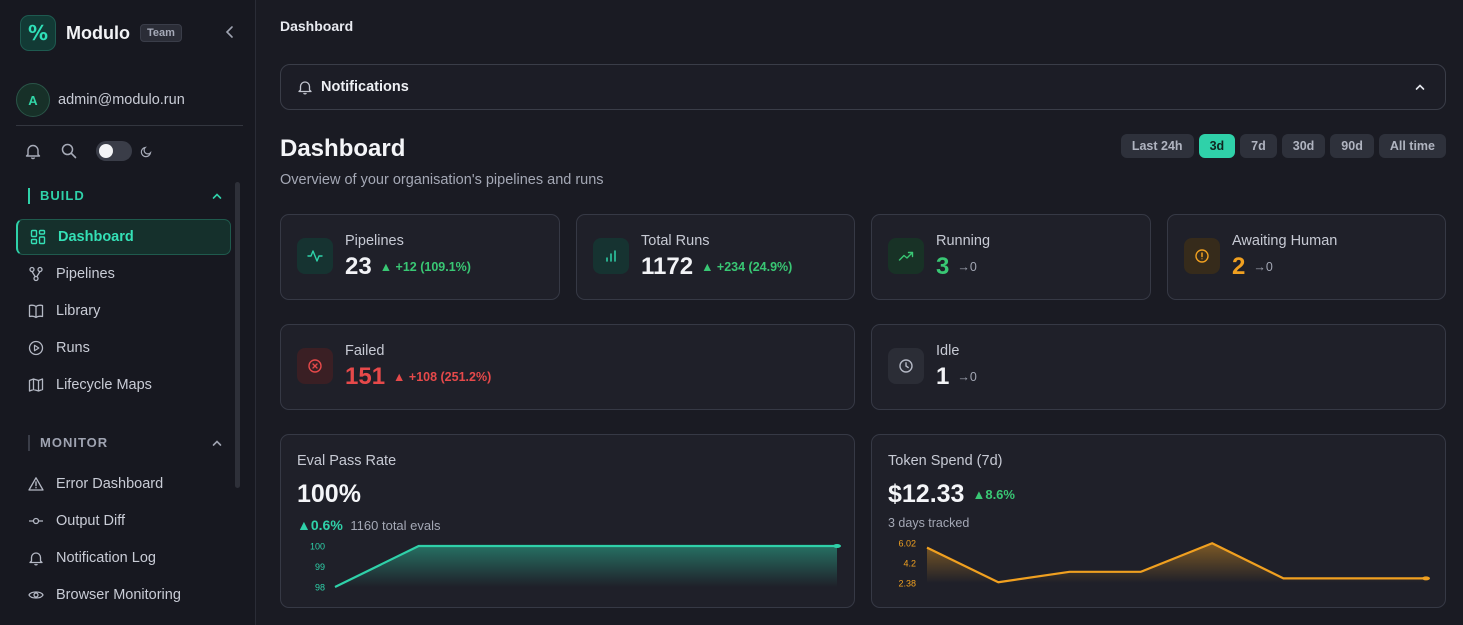  Describe the element at coordinates (118, 595) in the screenshot. I see `sidebar-item-label: Browser Monitoring` at that location.